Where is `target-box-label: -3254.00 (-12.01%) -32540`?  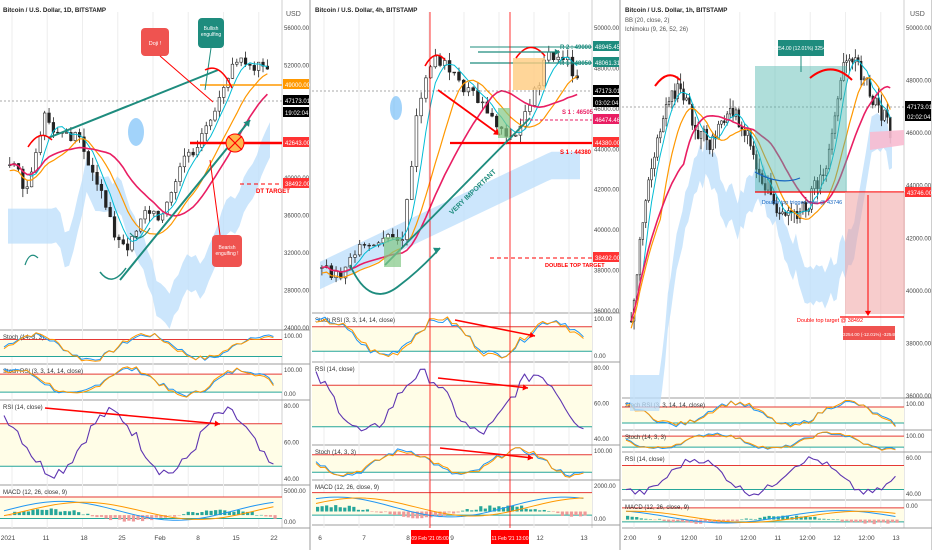
target-box-label: -3254.00 (-12.01%) -32540 is located at coordinates (869, 334).